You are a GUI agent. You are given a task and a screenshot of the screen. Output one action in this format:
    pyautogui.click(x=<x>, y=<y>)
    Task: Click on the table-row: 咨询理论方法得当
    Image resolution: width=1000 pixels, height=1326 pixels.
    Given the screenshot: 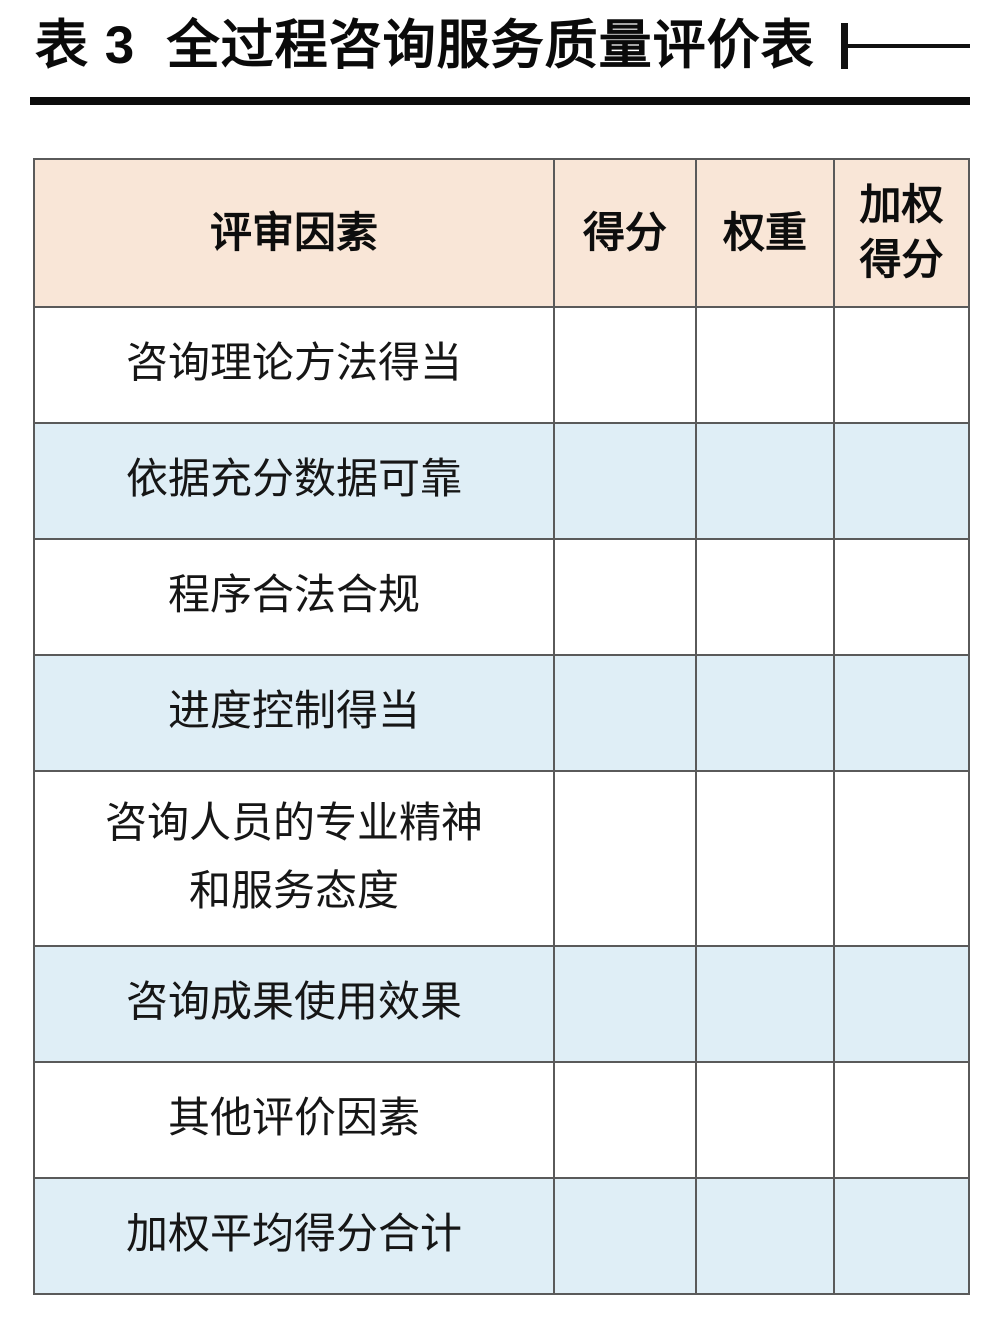 What is the action you would take?
    pyautogui.click(x=501, y=365)
    